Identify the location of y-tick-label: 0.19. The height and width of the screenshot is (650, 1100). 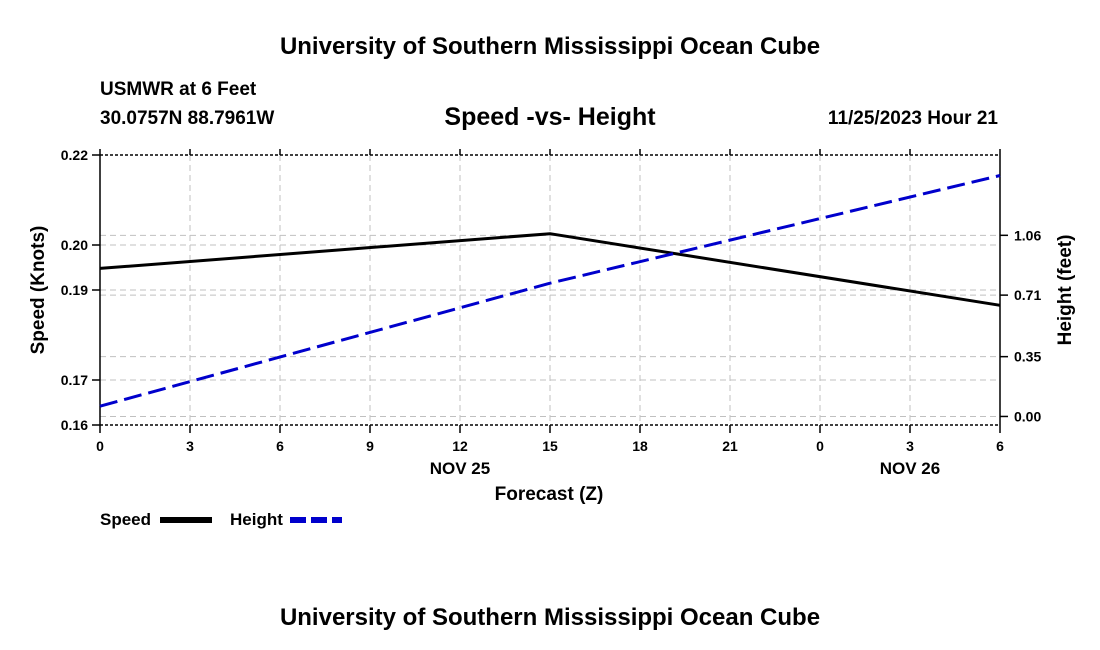
(74, 290).